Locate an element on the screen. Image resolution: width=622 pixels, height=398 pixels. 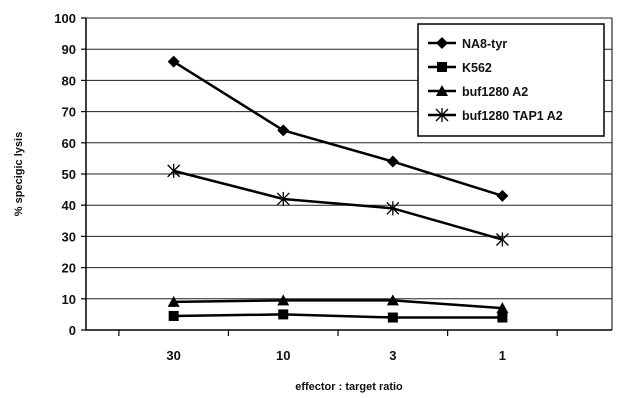
y-tick-label: 20 is located at coordinates (69, 268).